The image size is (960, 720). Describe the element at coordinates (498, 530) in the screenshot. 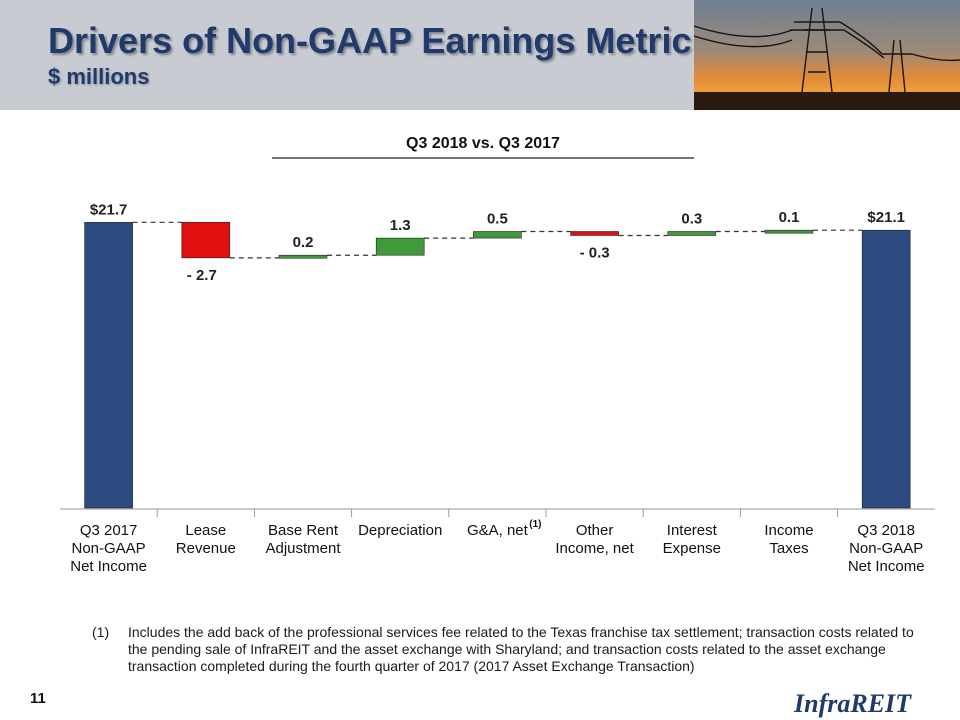

I see `category-label-4-0: G&A, net` at that location.